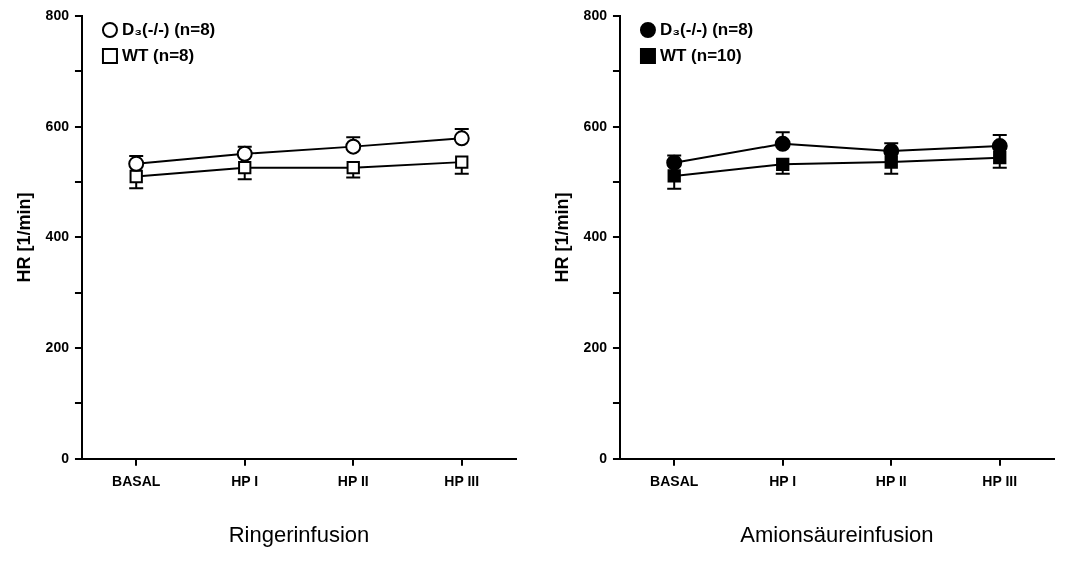  What do you see at coordinates (700, 55) in the screenshot?
I see `legend-label: WT (n=10)` at bounding box center [700, 55].